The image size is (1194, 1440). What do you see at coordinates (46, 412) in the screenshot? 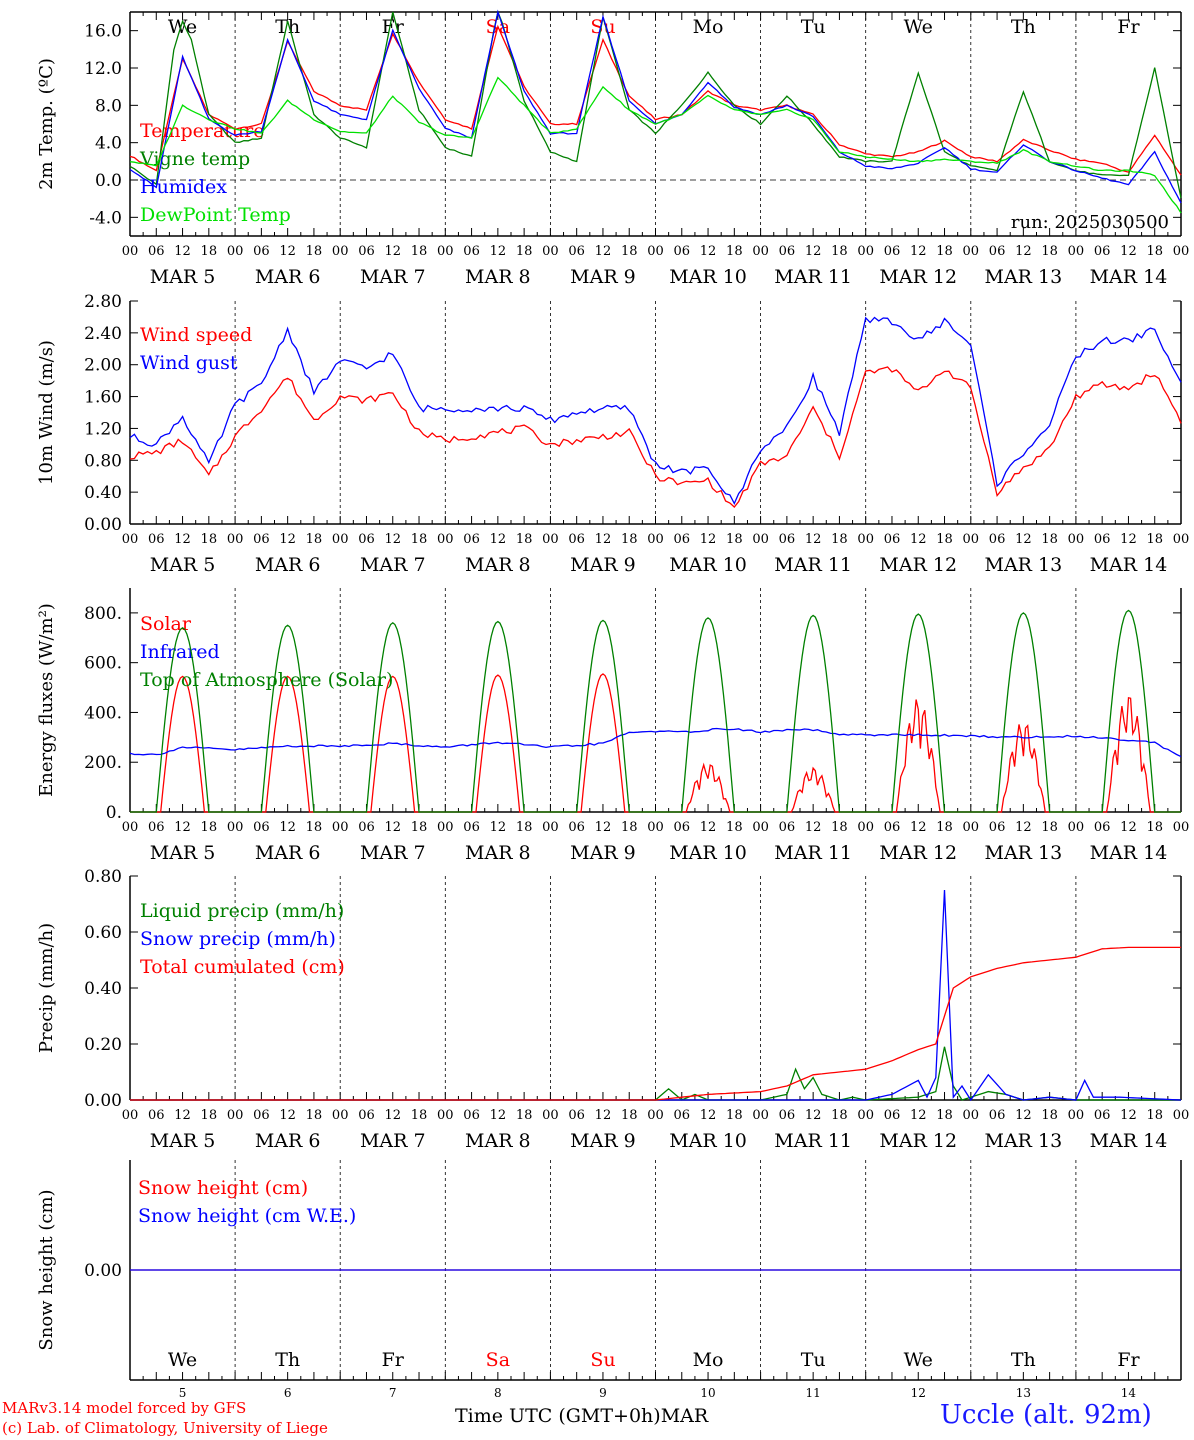
I see `y-axis-title: 10m Wind (m/s)` at bounding box center [46, 412].